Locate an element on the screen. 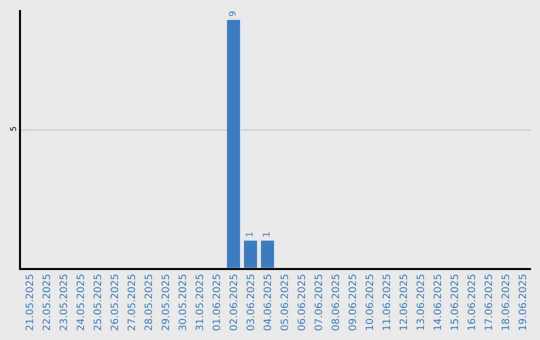 Image resolution: width=540 pixels, height=340 pixels. x-tick-label: 29.05.2025 is located at coordinates (166, 303).